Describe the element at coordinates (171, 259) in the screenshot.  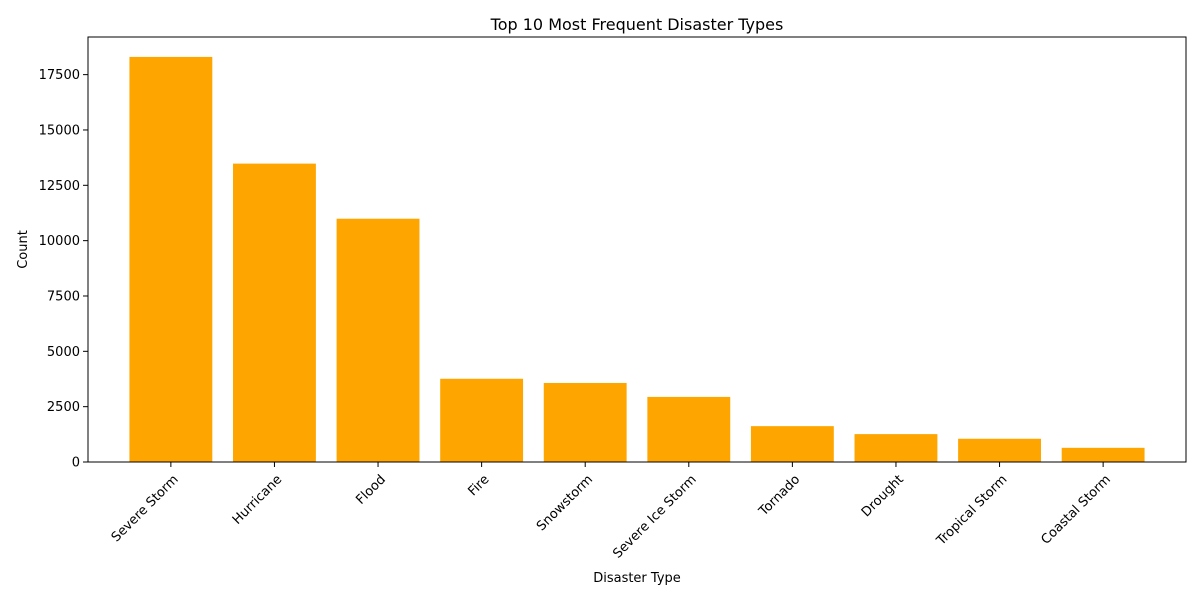
I see `bar-severe-storm` at that location.